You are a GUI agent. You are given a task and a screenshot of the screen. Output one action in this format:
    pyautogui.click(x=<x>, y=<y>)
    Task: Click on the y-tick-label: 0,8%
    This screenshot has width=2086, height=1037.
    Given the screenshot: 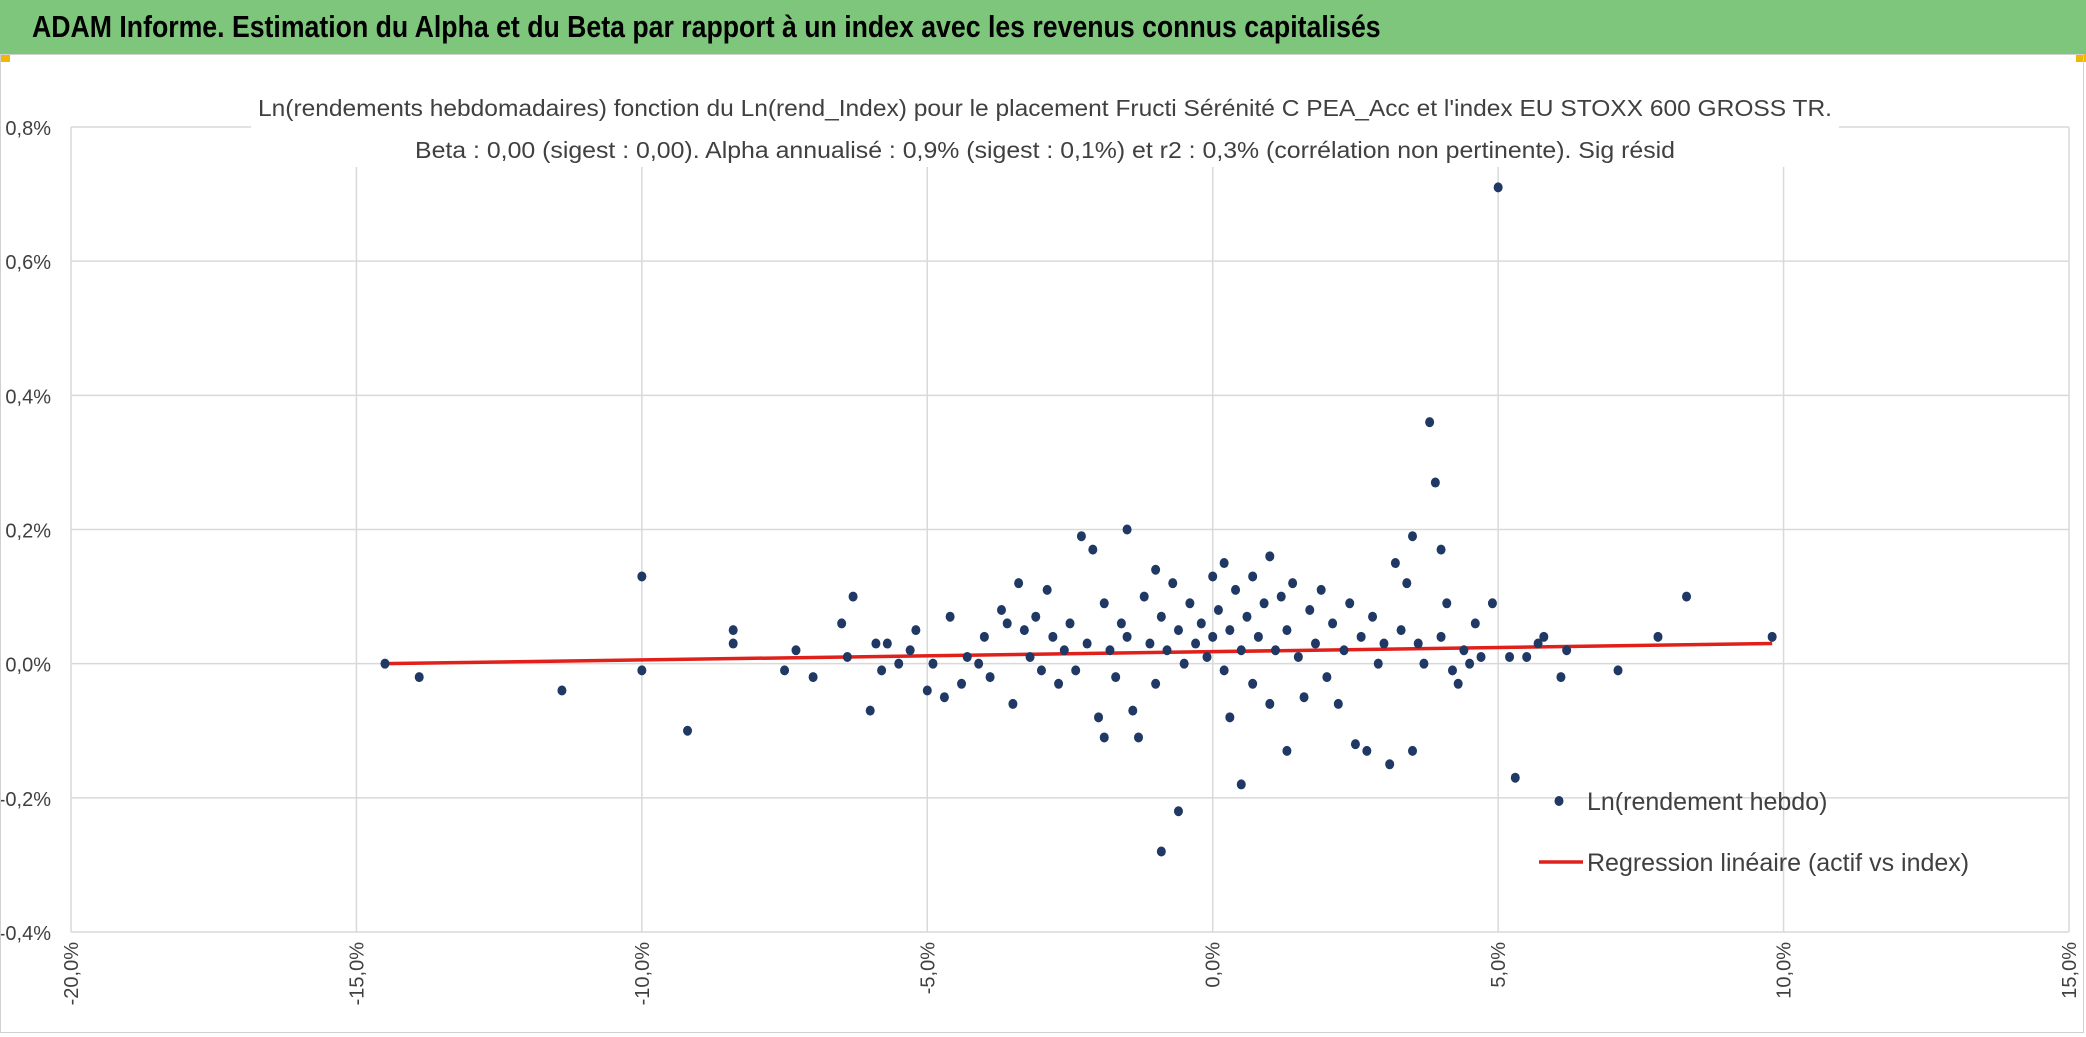 What is the action you would take?
    pyautogui.click(x=28, y=129)
    